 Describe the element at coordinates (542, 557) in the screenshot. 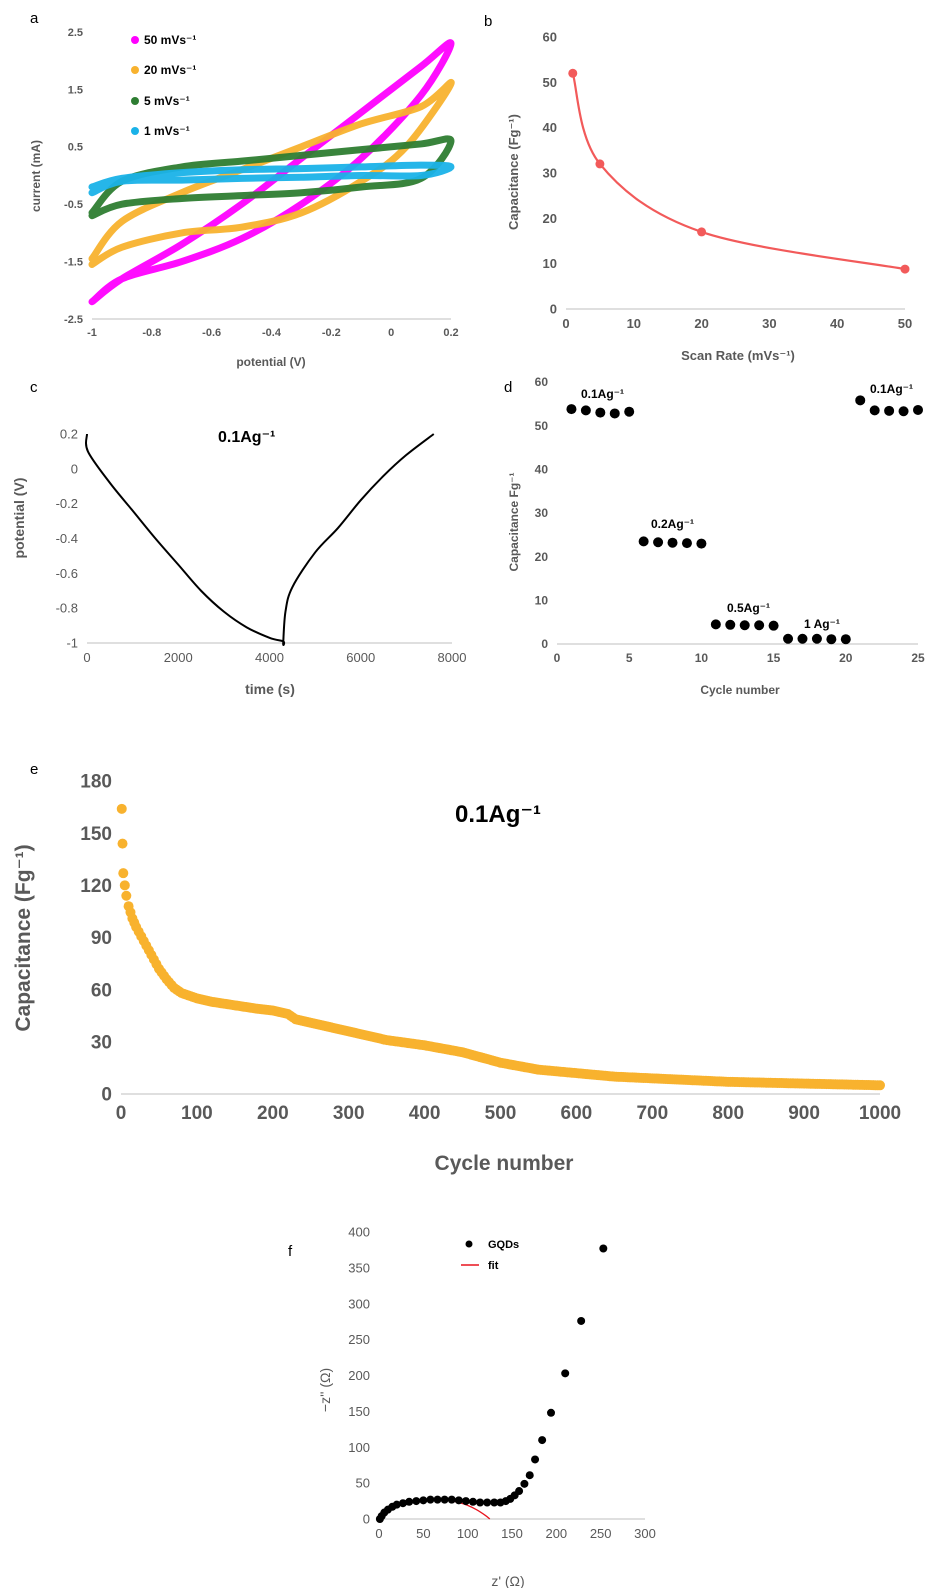

I see `y-tick-label: 20` at that location.